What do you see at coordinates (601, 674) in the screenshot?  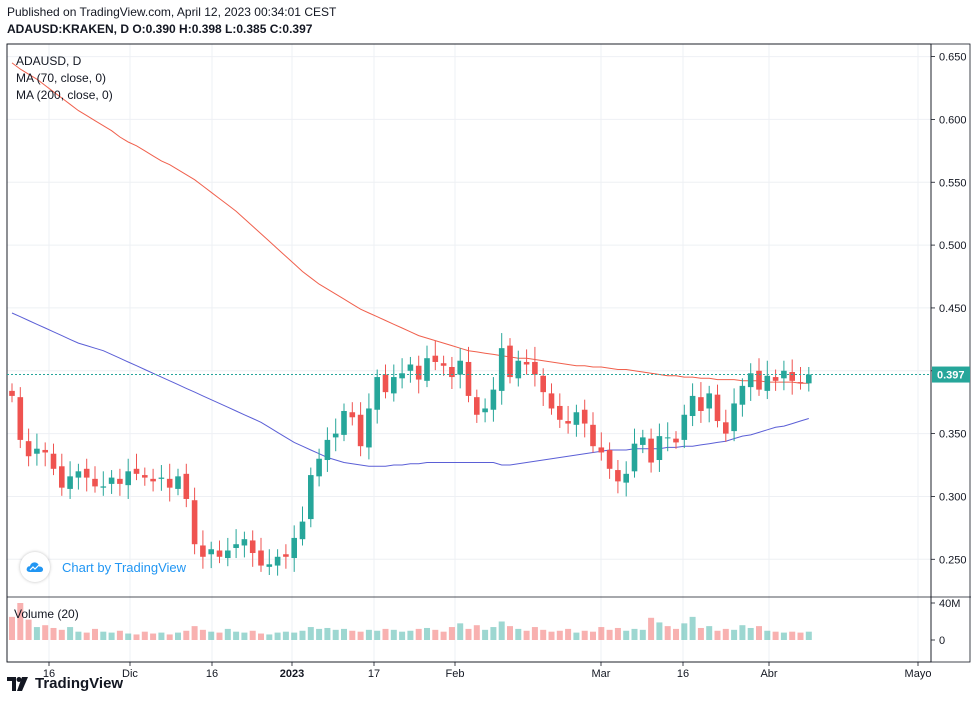 I see `x-tick-label: Mar` at bounding box center [601, 674].